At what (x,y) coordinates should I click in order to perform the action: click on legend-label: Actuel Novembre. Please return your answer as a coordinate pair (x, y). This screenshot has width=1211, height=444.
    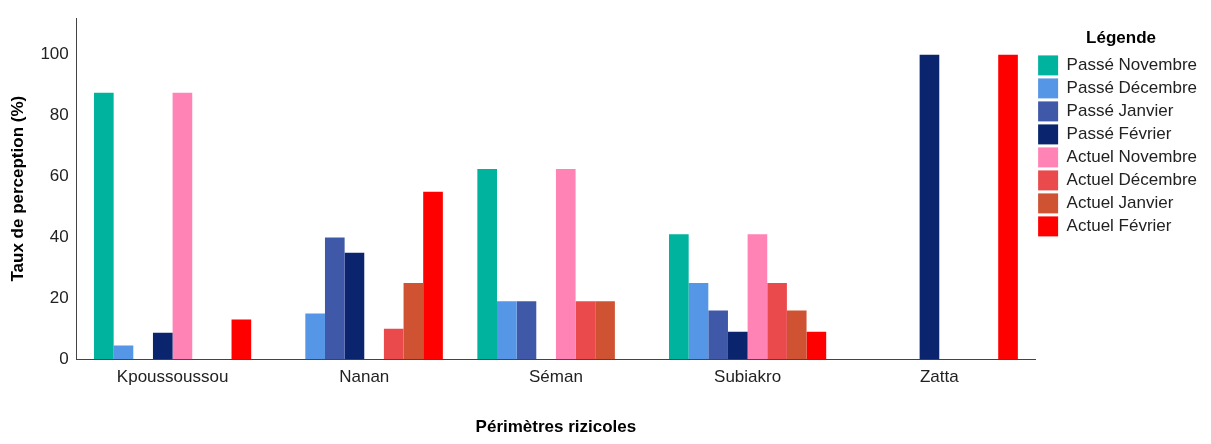
    Looking at the image, I should click on (1131, 157).